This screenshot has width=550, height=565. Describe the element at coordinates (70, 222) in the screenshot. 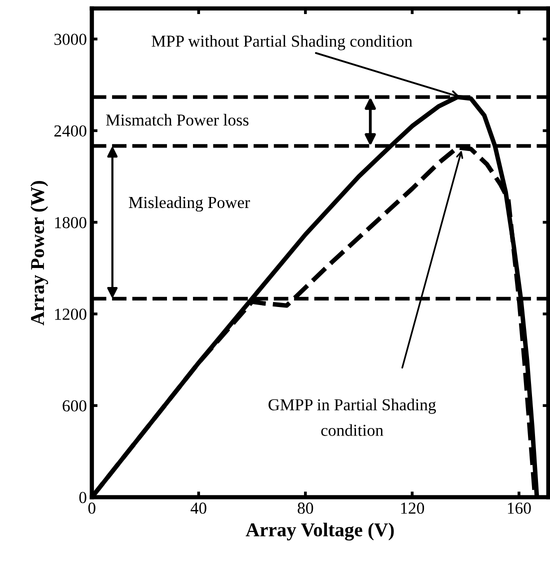

I see `y-tick-label: 1800` at that location.